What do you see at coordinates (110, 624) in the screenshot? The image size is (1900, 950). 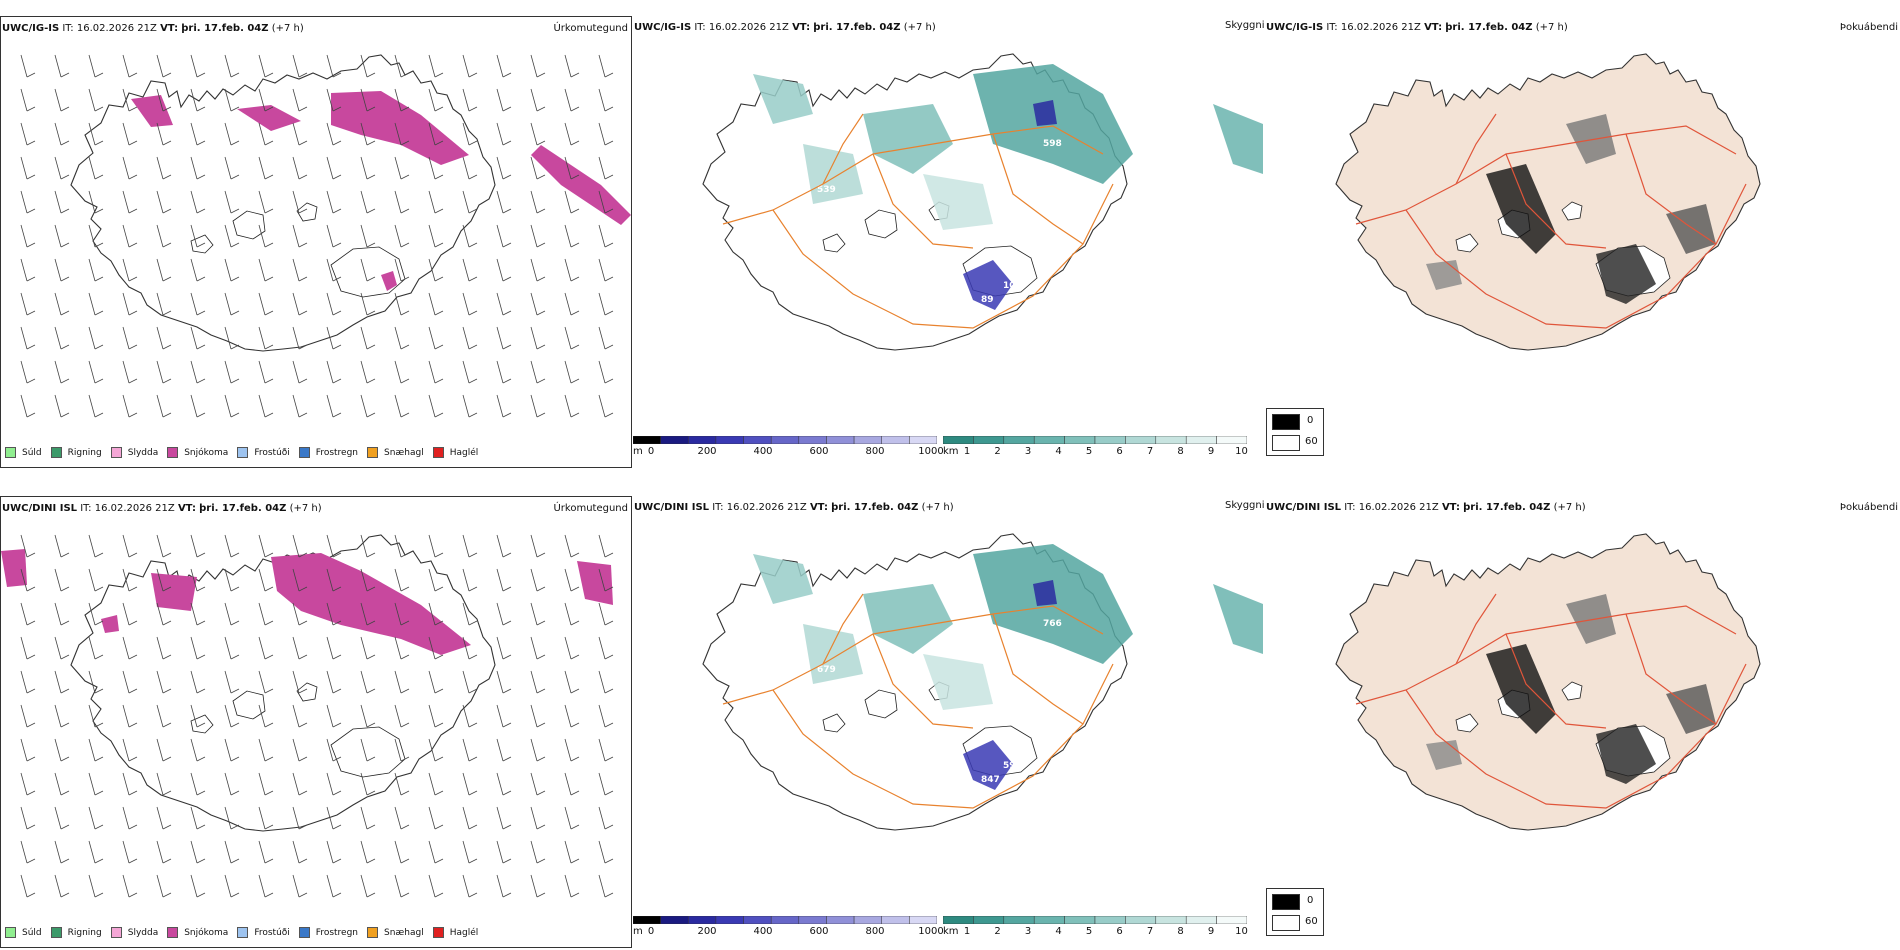 I see `snowfall-area` at bounding box center [110, 624].